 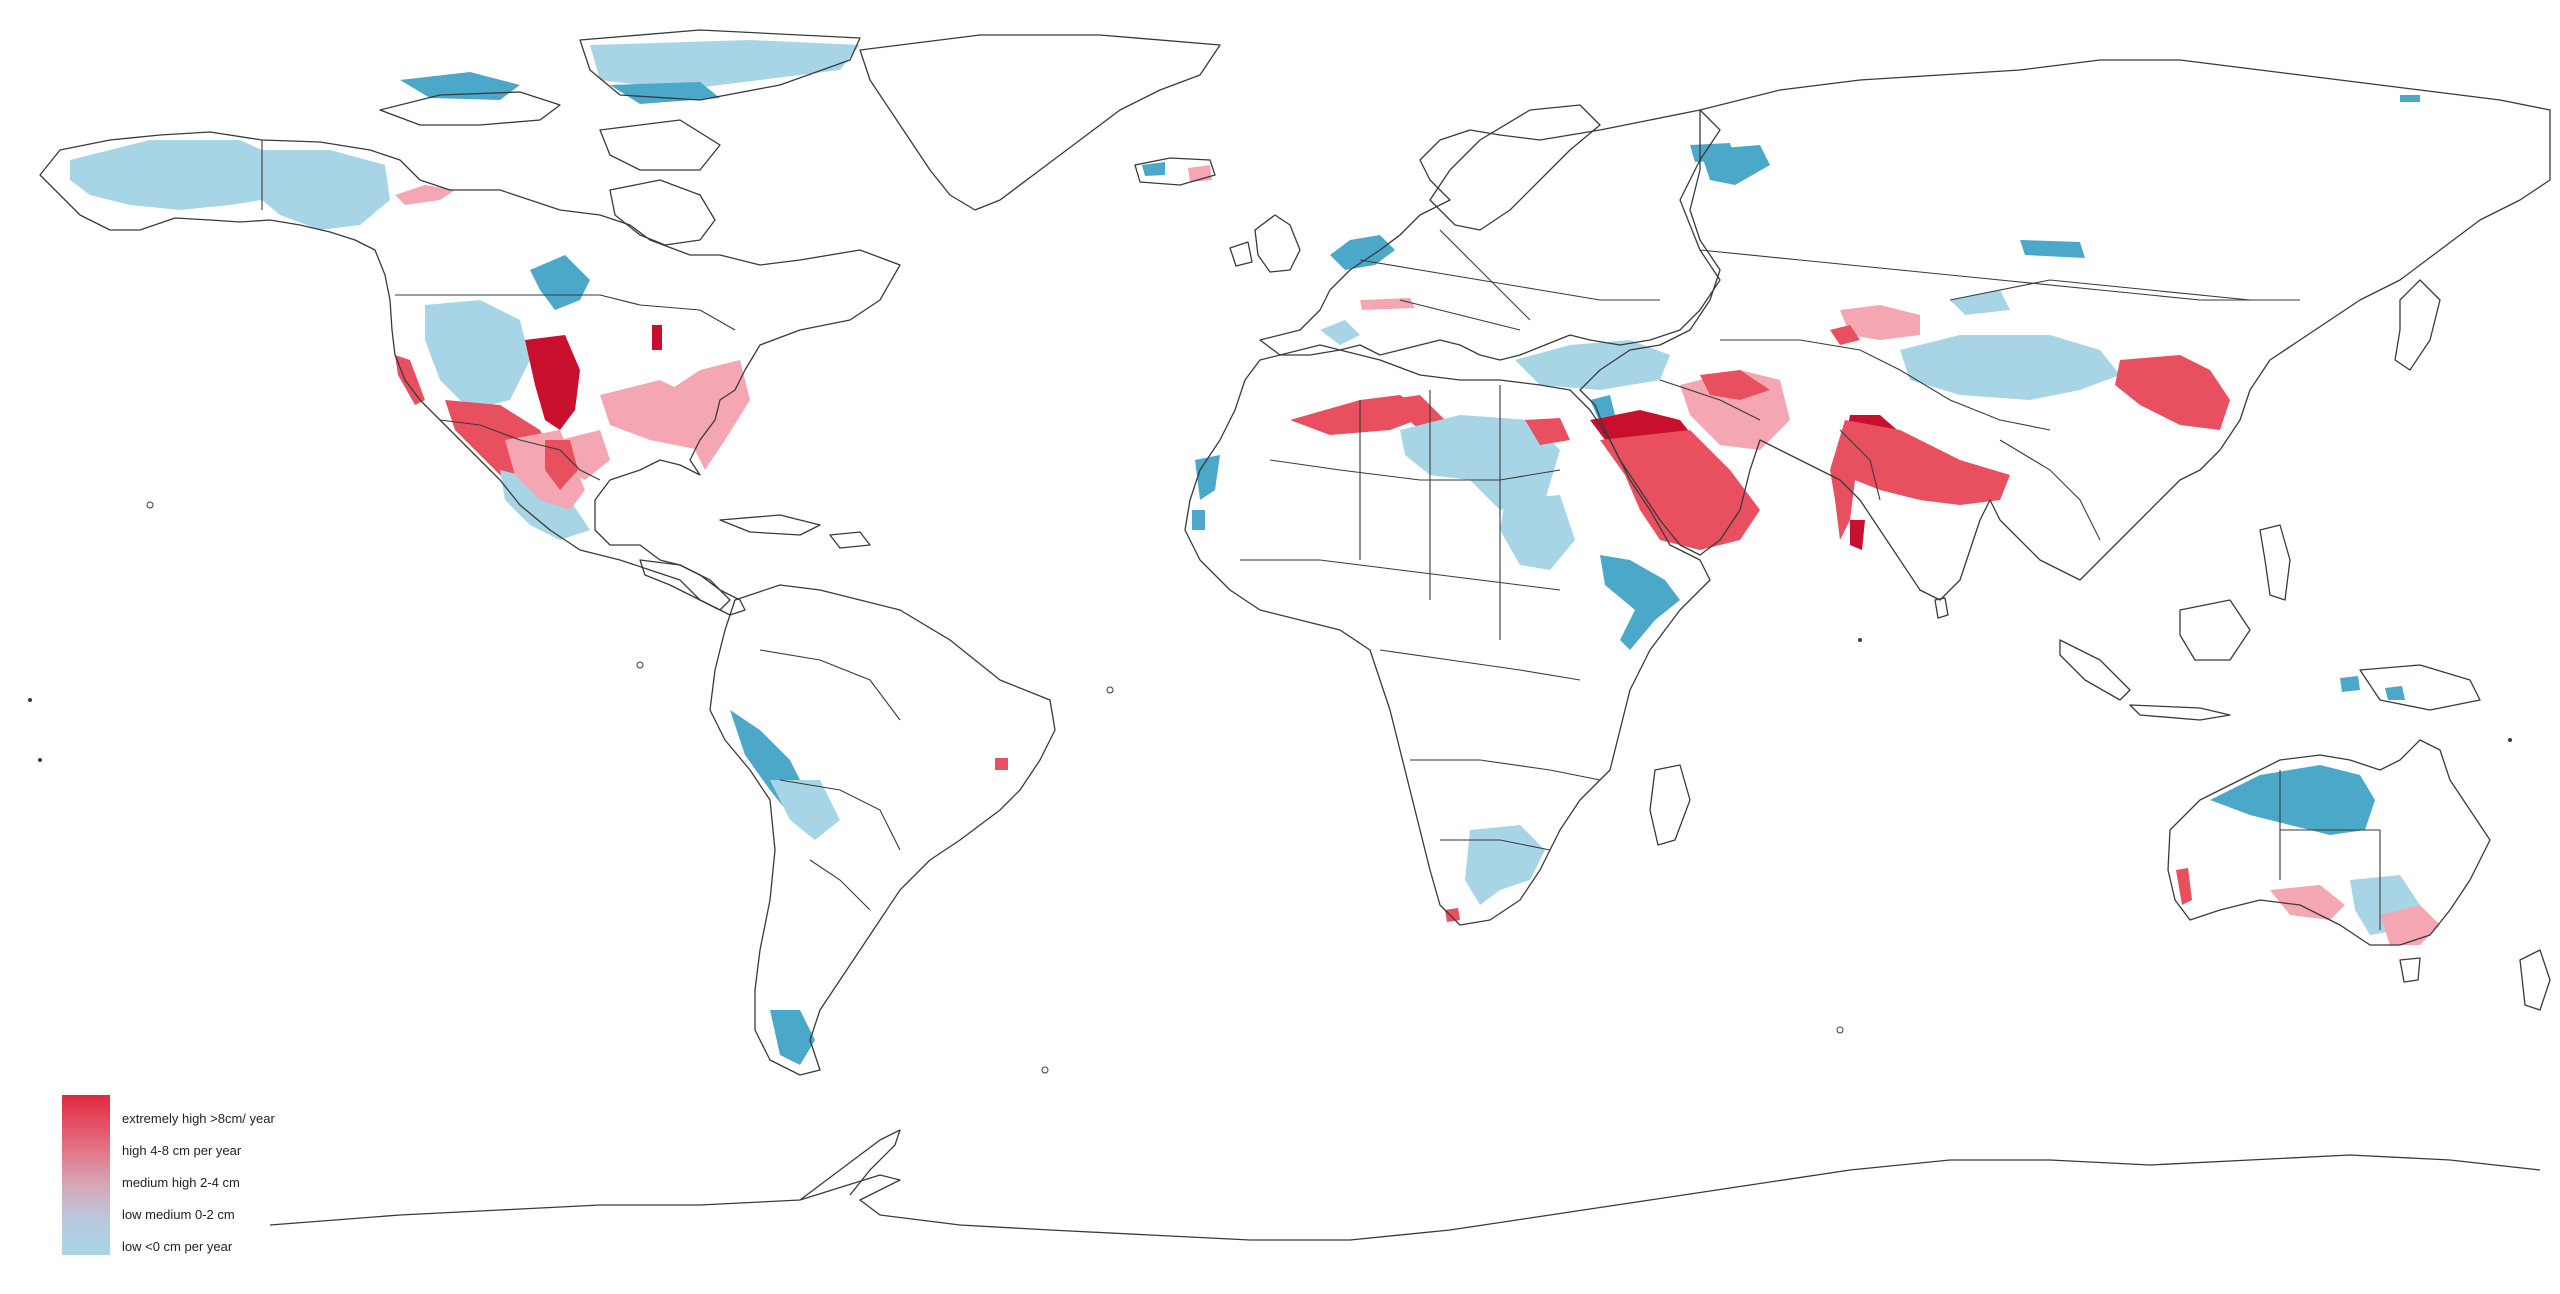 What do you see at coordinates (1980, 302) in the screenshot?
I see `region-mongolia-blue` at bounding box center [1980, 302].